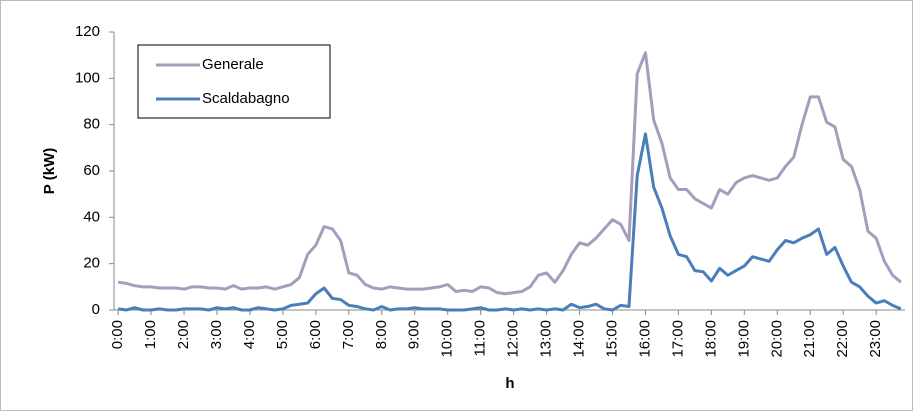 This screenshot has width=914, height=417. What do you see at coordinates (91, 124) in the screenshot?
I see `y-tick-label: 80` at bounding box center [91, 124].